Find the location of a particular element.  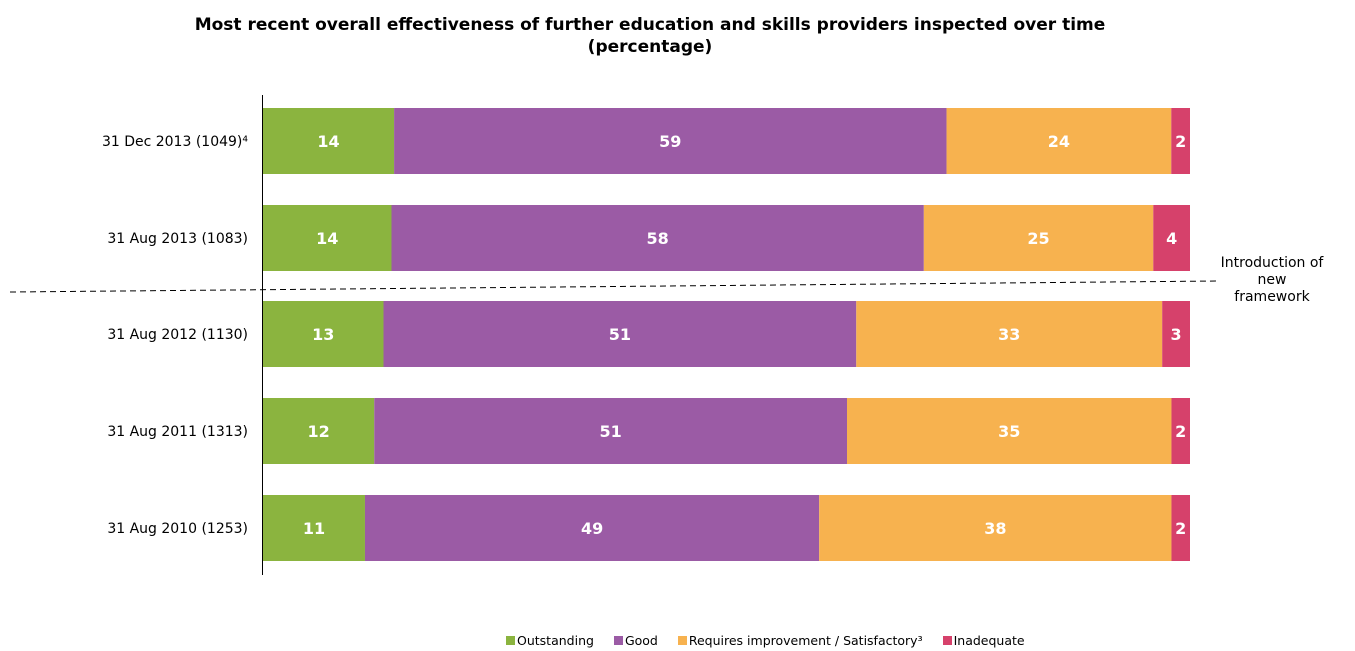

data-label: 59 is located at coordinates (670, 141).